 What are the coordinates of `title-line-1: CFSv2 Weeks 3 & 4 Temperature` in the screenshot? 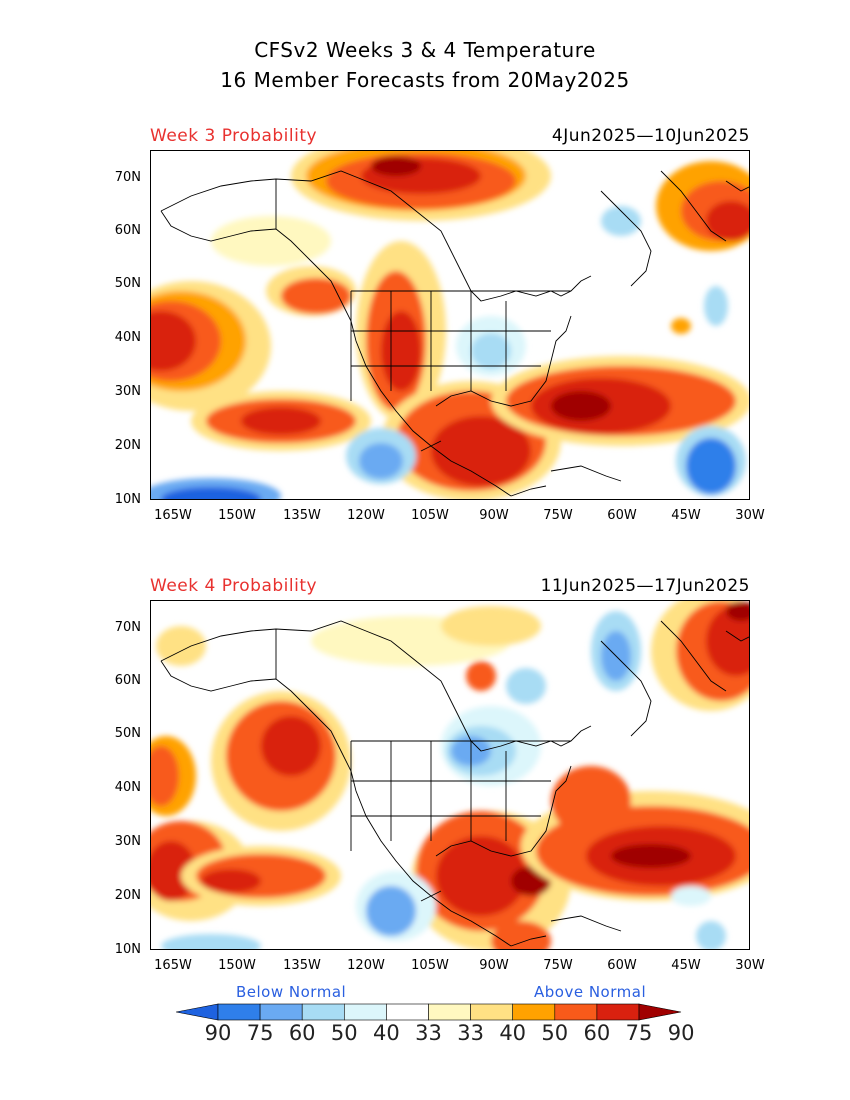 It's located at (425, 50).